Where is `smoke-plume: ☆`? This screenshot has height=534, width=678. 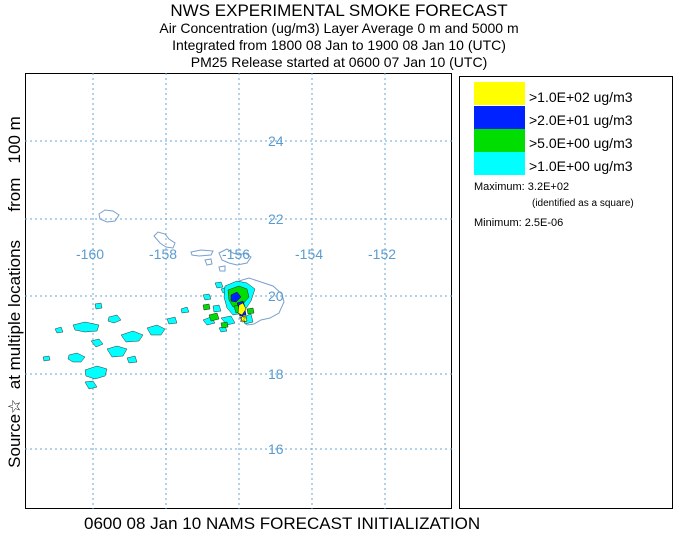
smoke-plume: ☆ is located at coordinates (149, 335).